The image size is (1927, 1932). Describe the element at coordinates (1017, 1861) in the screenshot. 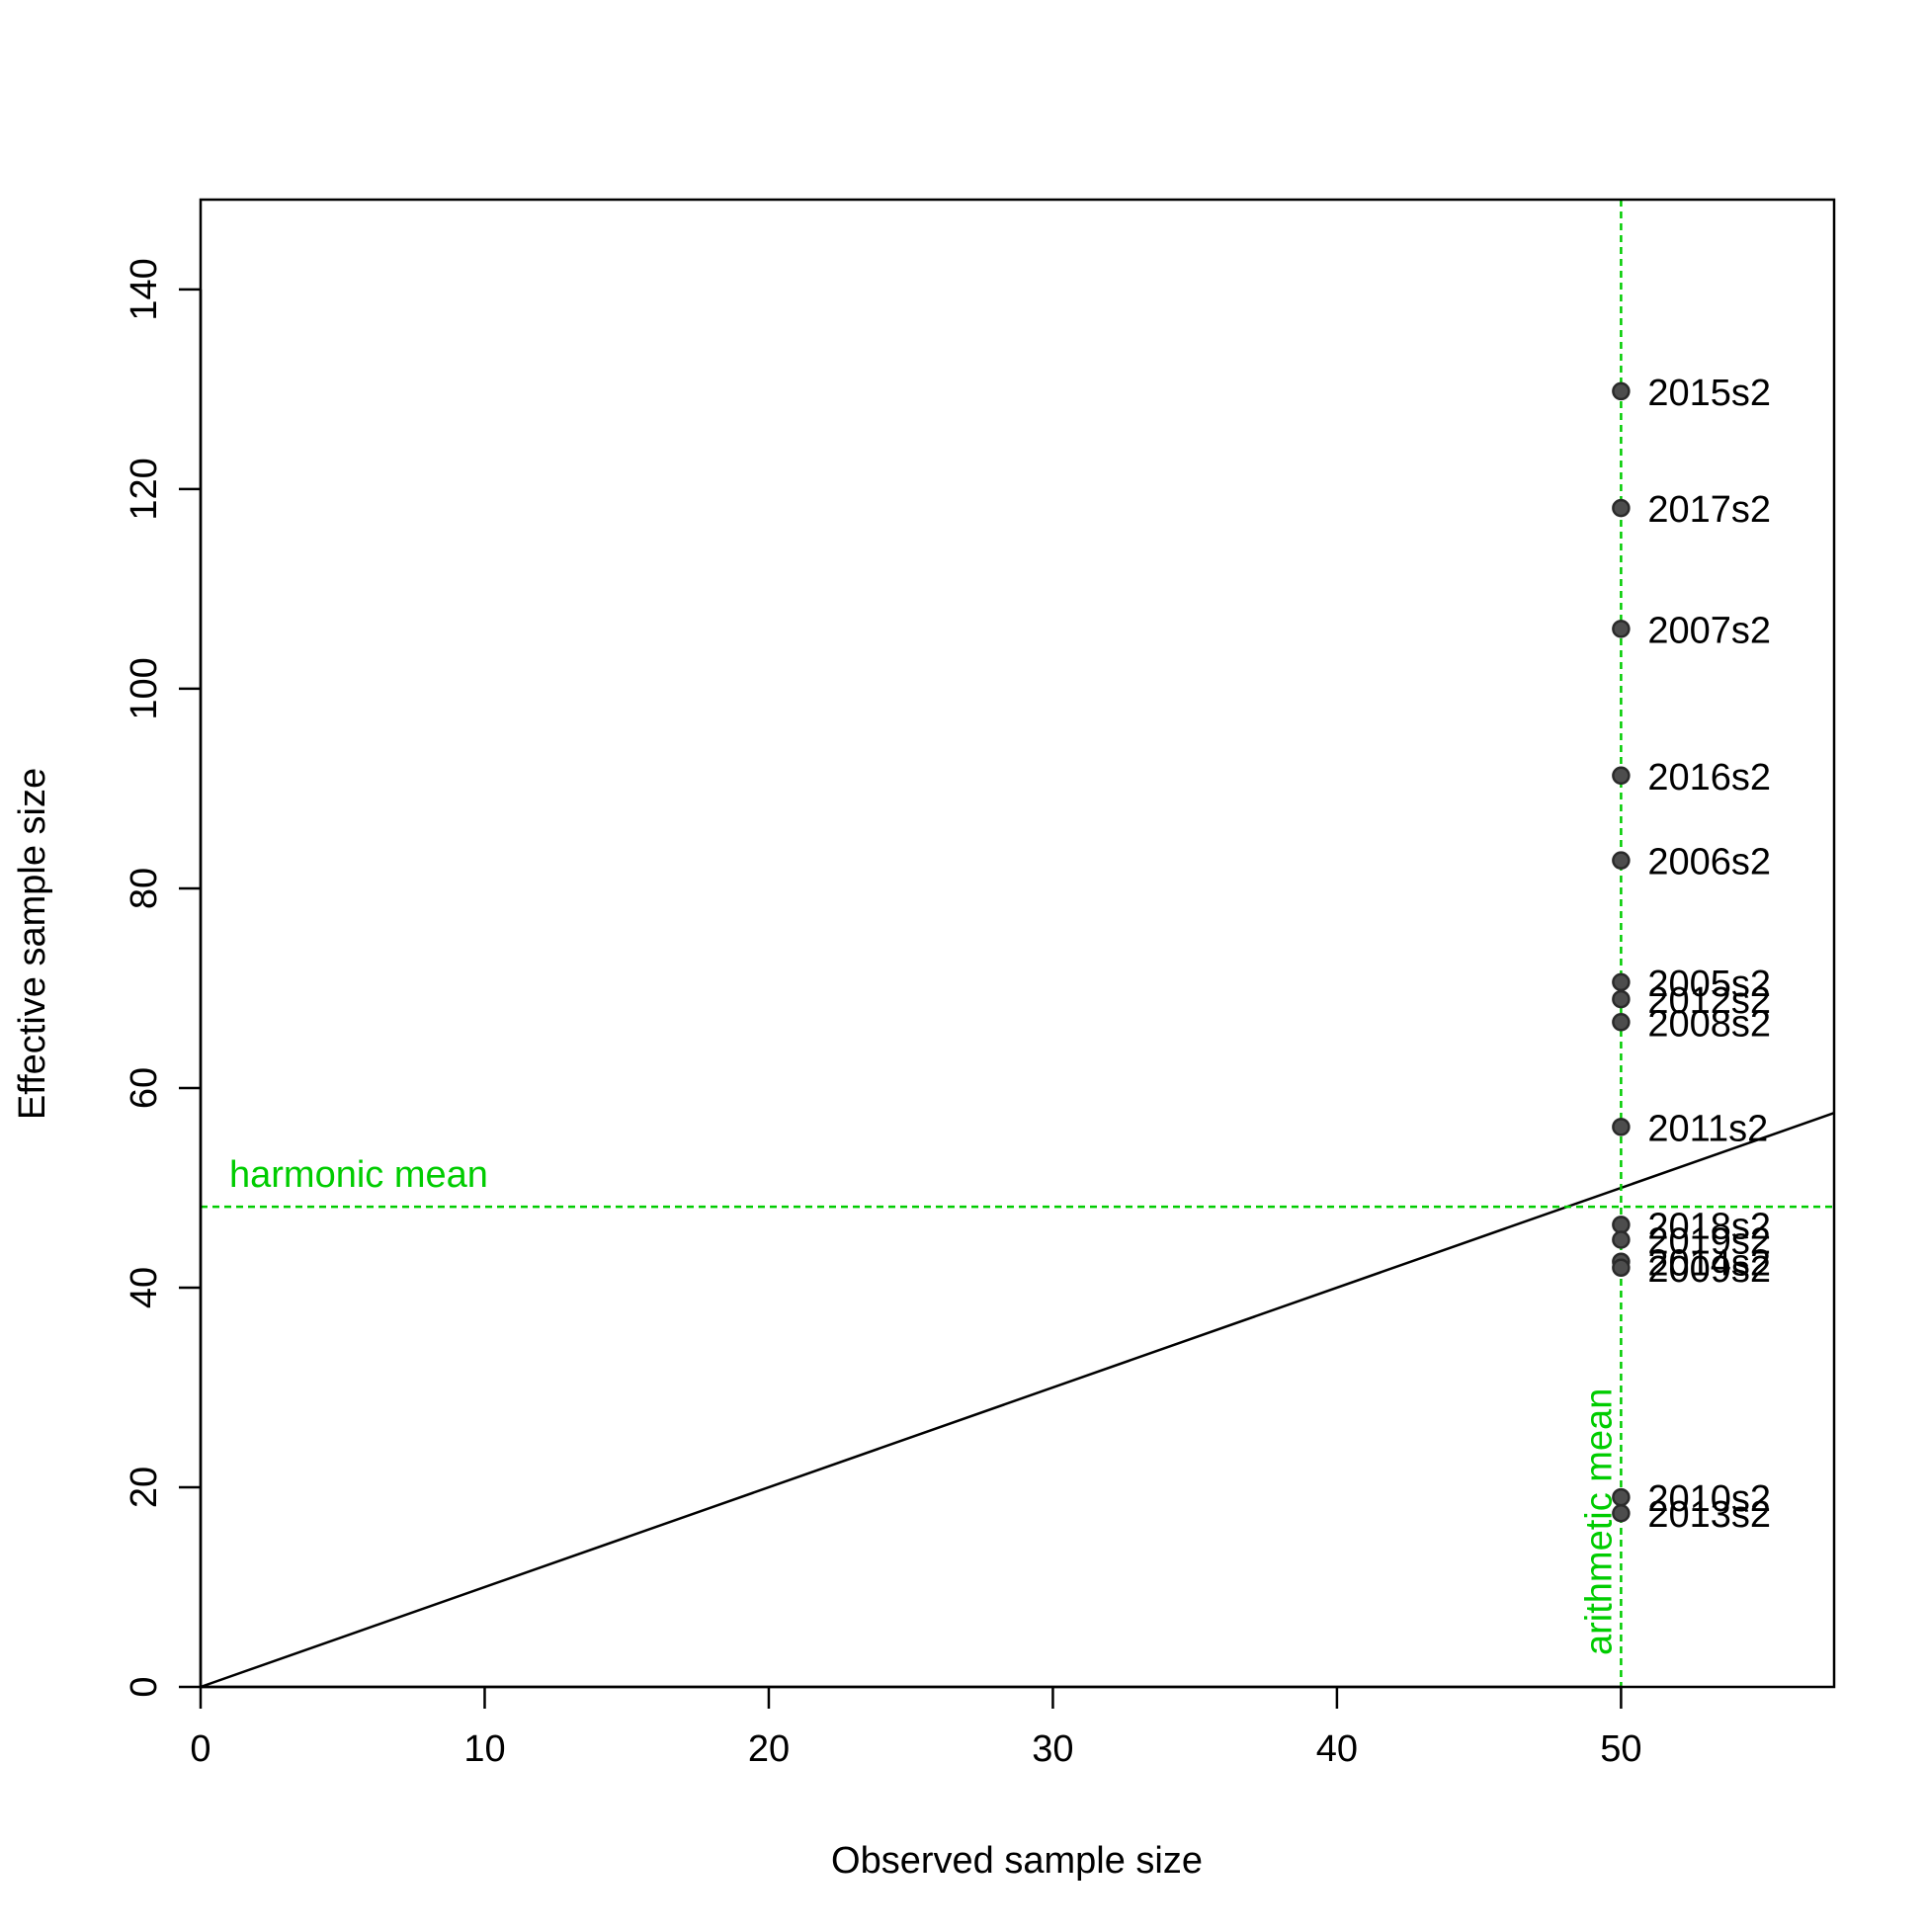

I see `x-axis-title: Observed sample size` at that location.